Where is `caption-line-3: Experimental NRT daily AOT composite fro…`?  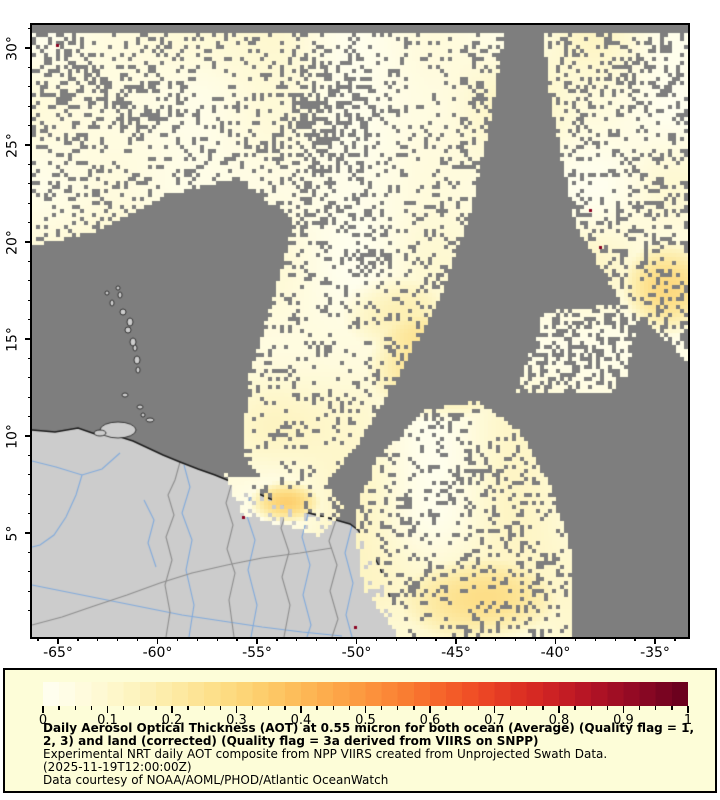
caption-line-3: Experimental NRT daily AOT composite fro… is located at coordinates (325, 753).